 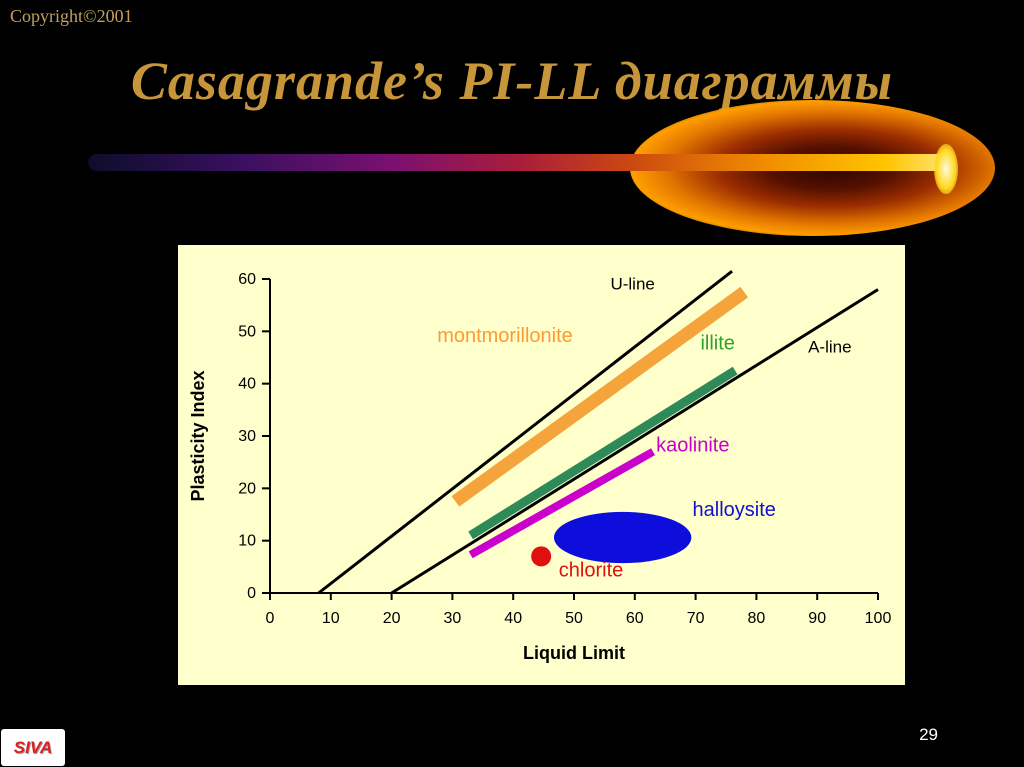 What do you see at coordinates (247, 279) in the screenshot?
I see `y-tick-label: 60` at bounding box center [247, 279].